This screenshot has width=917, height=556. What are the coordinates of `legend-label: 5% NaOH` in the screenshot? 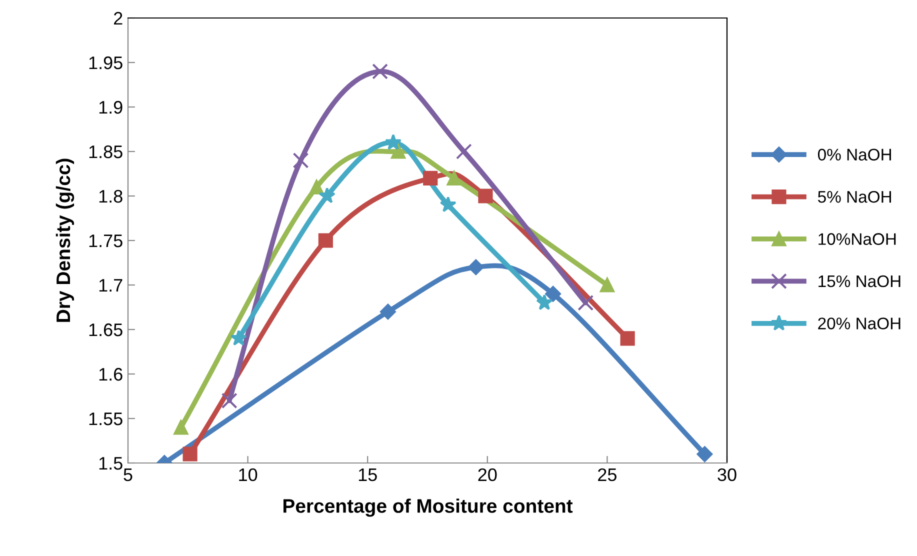 It's located at (854, 196).